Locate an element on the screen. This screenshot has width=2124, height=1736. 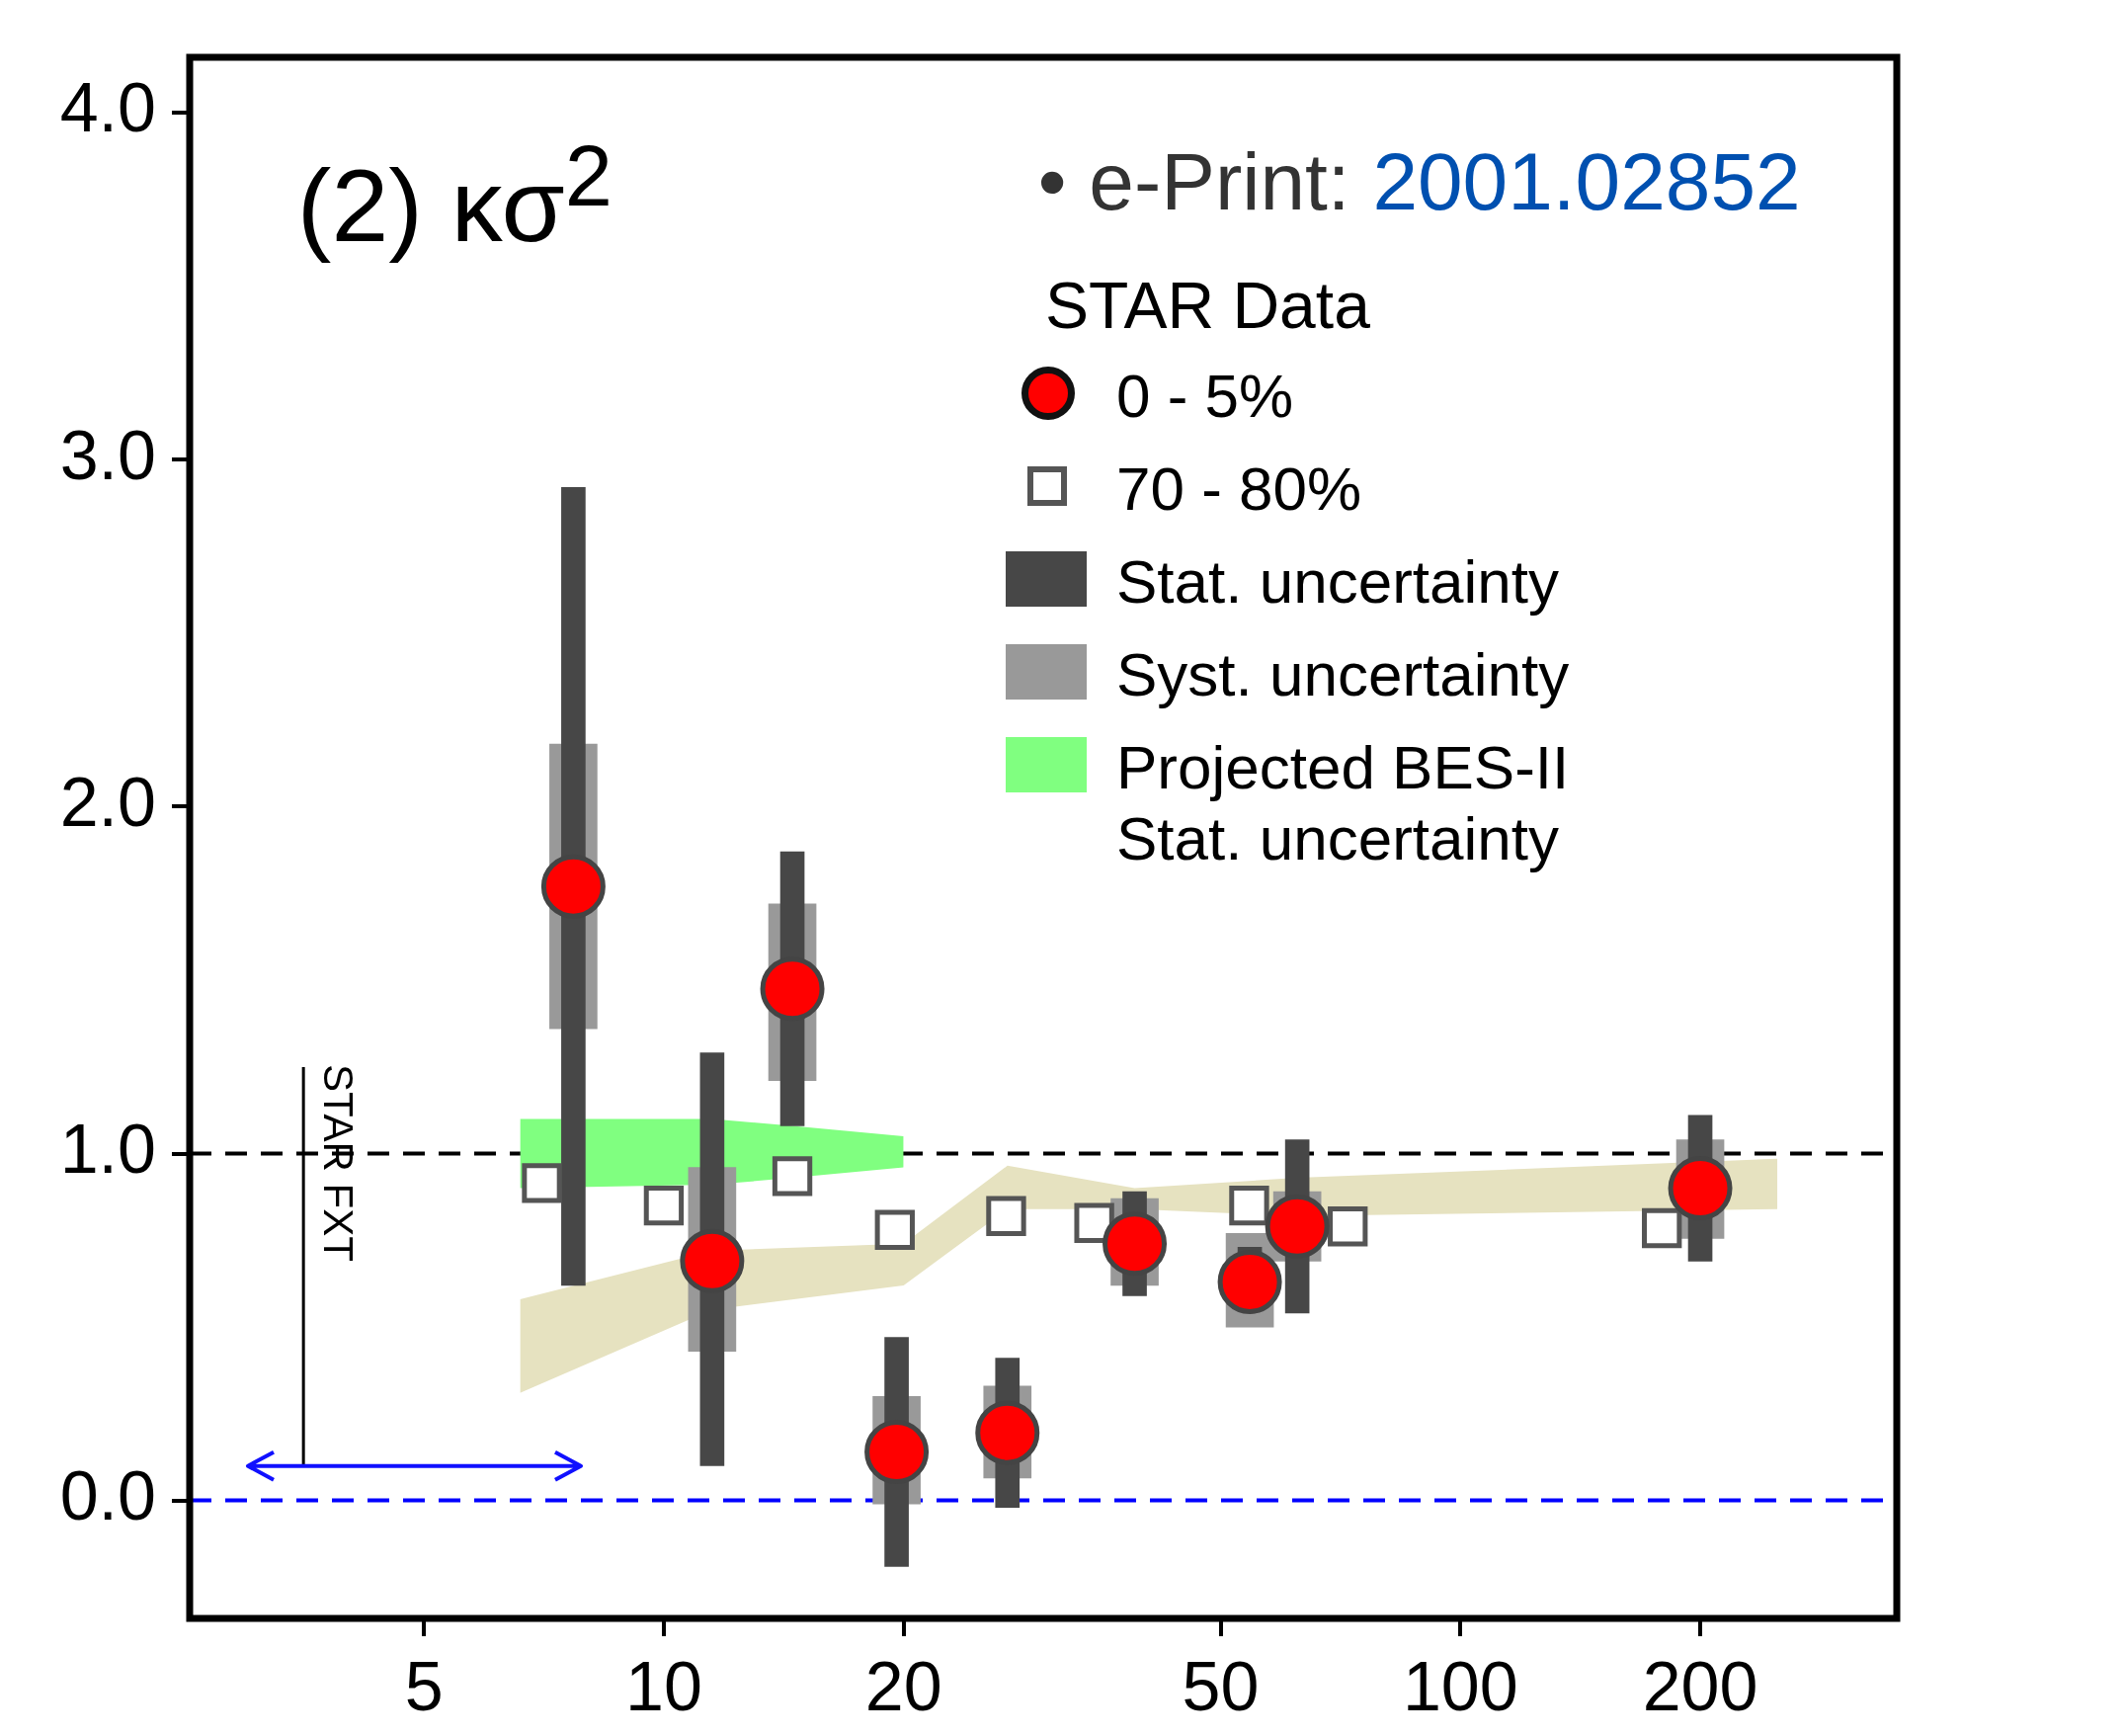
y-tick-label: 2.0 is located at coordinates (107, 802).